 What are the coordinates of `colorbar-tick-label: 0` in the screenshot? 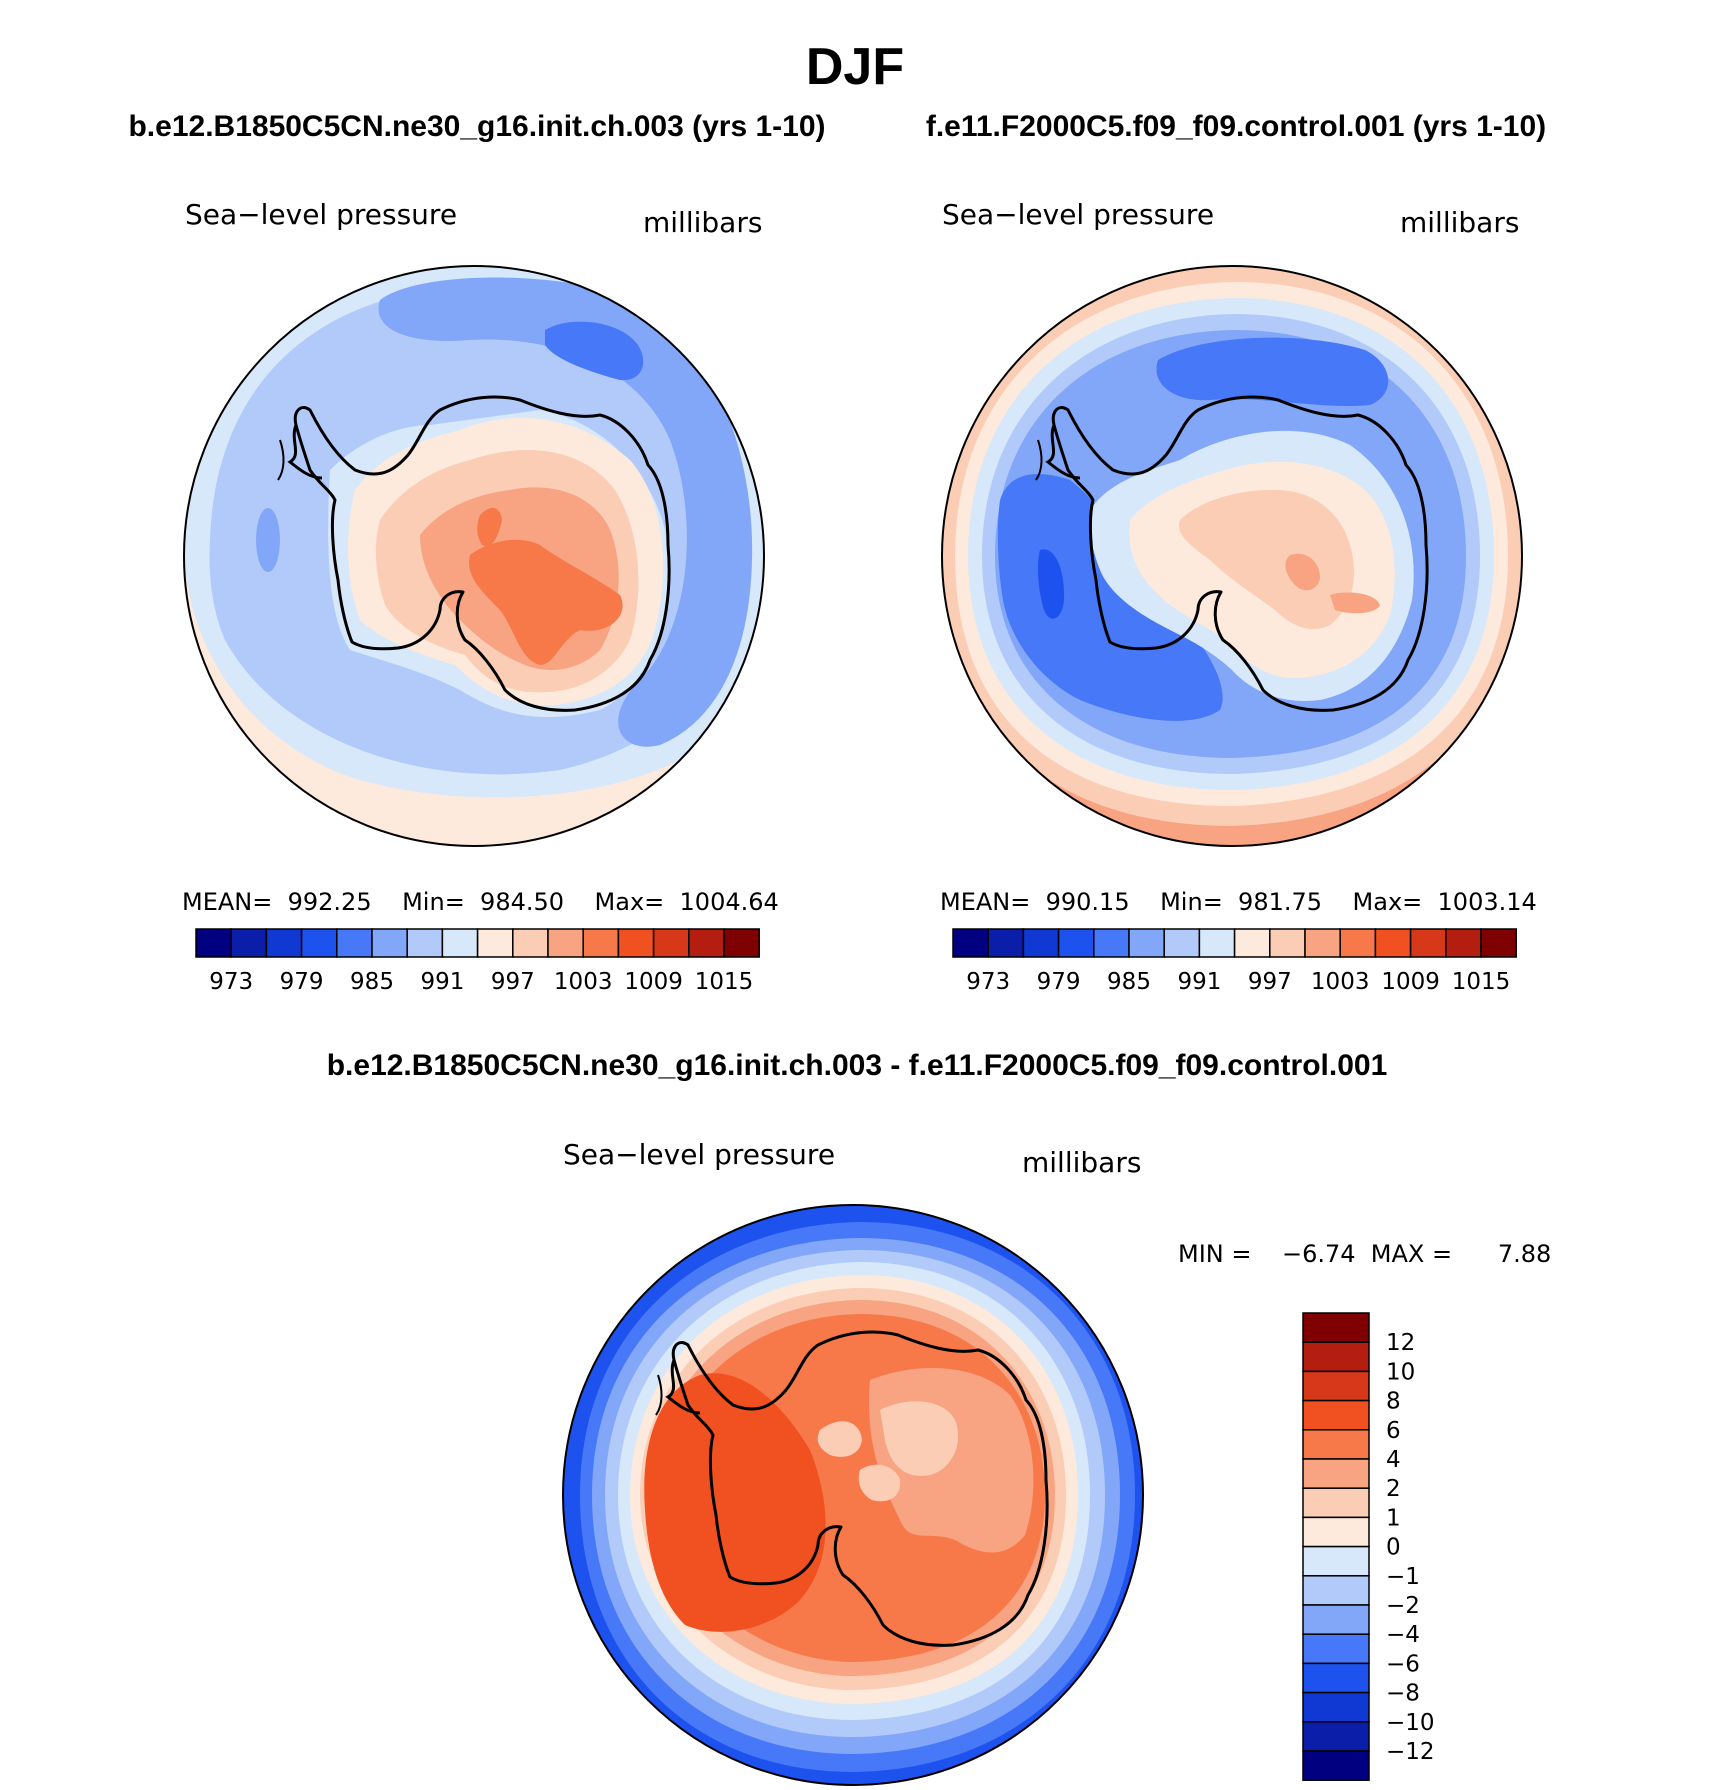 It's located at (1393, 1548).